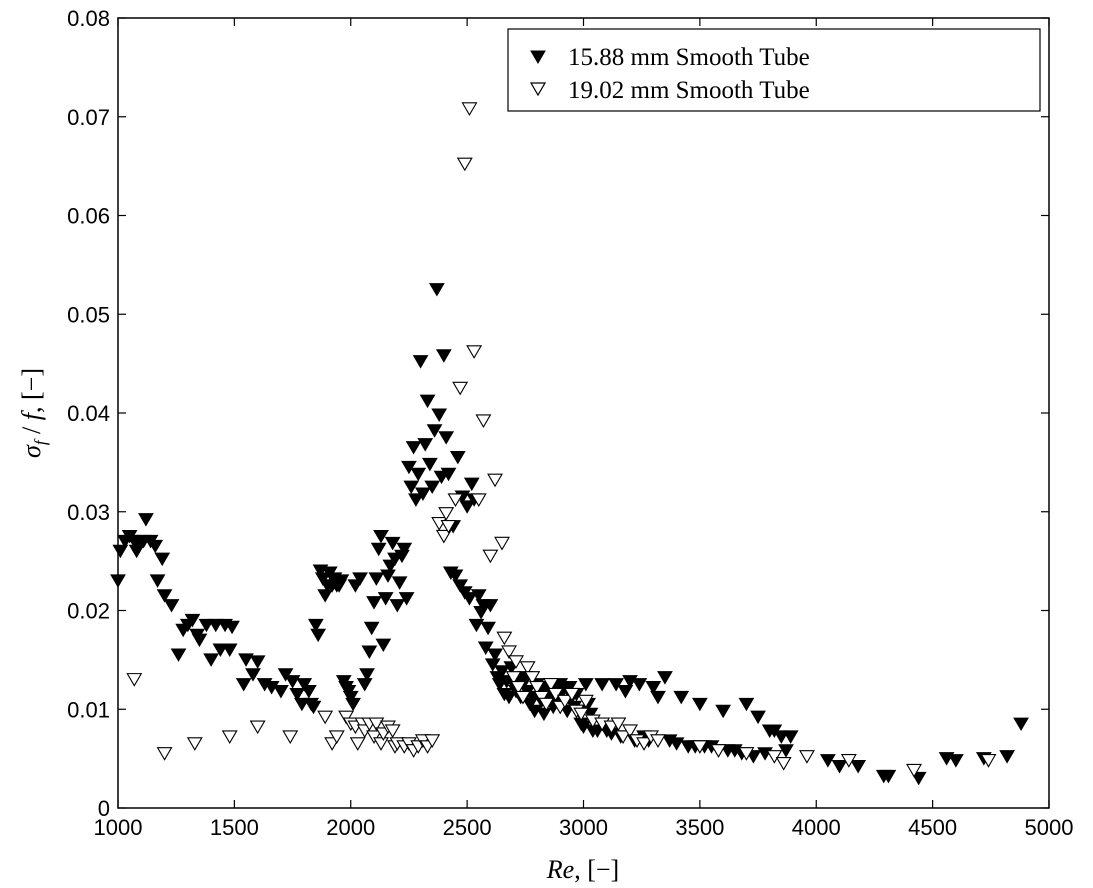 Image resolution: width=1093 pixels, height=888 pixels. Describe the element at coordinates (467, 827) in the screenshot. I see `x-tick-label: 2500` at that location.